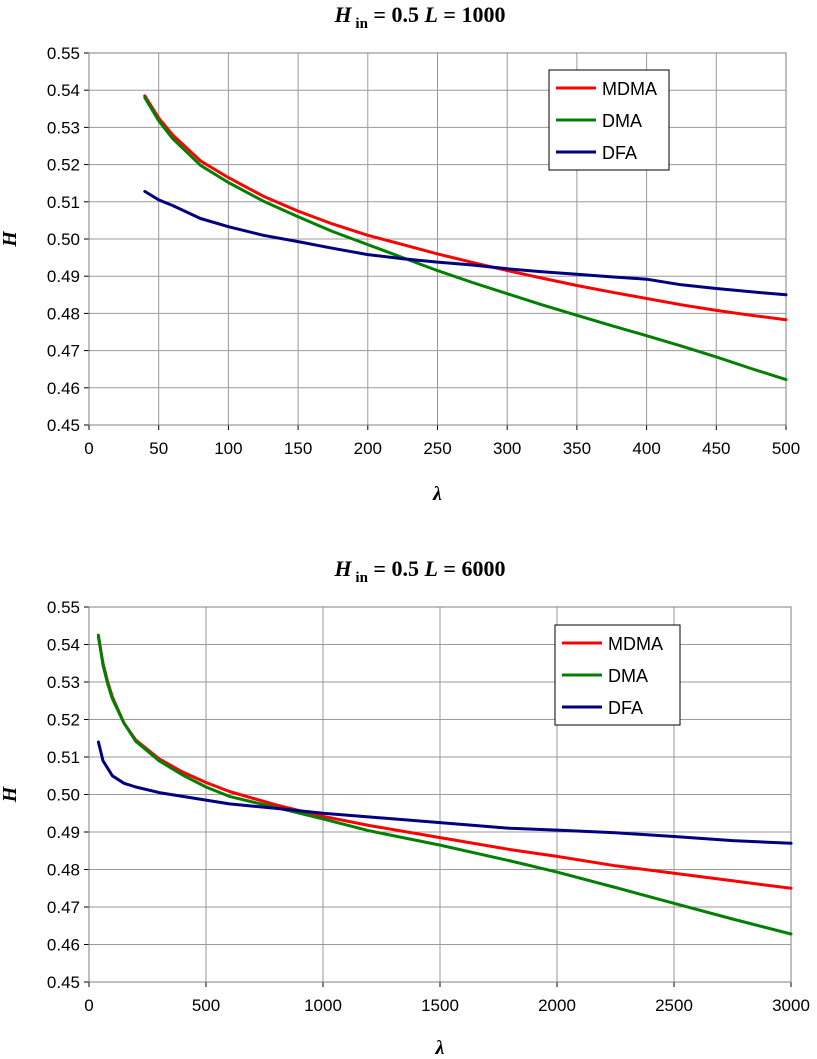 This screenshot has height=1059, width=817. I want to click on x-tick-label: 300, so click(507, 448).